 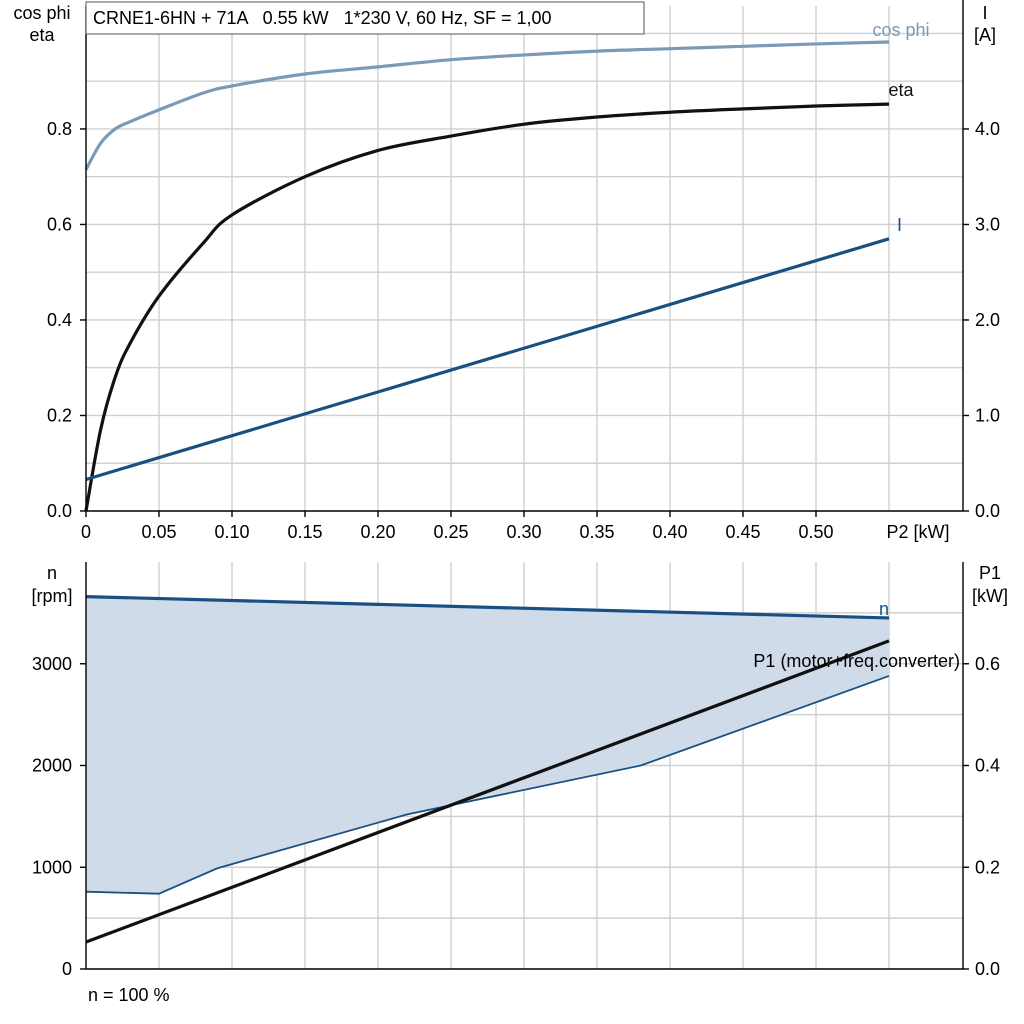 I want to click on i-curve-label: I, so click(x=899, y=225).